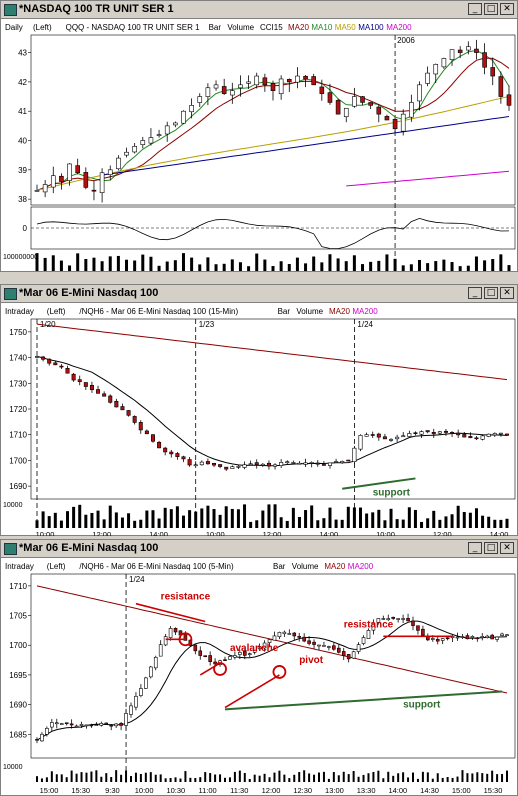 The height and width of the screenshot is (796, 518). I want to click on header-label: Volume, so click(240, 27).